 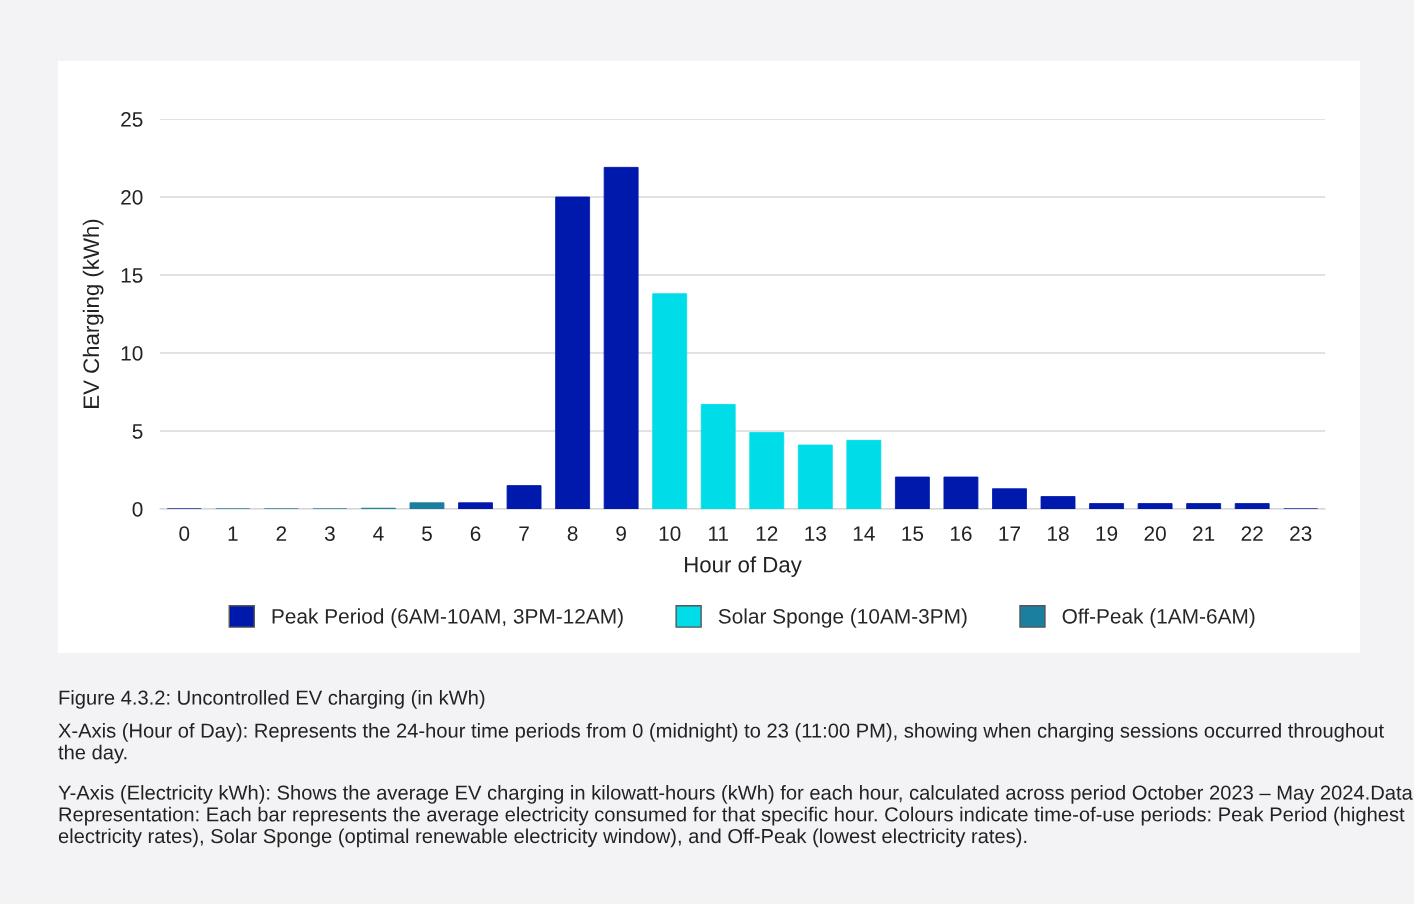 I want to click on y-tick-label: 15, so click(x=132, y=275).